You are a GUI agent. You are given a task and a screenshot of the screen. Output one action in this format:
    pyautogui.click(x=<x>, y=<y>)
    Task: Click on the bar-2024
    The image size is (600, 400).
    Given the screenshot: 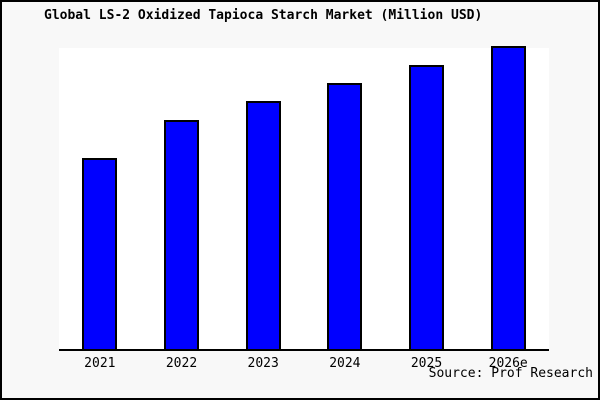 What is the action you would take?
    pyautogui.click(x=345, y=216)
    